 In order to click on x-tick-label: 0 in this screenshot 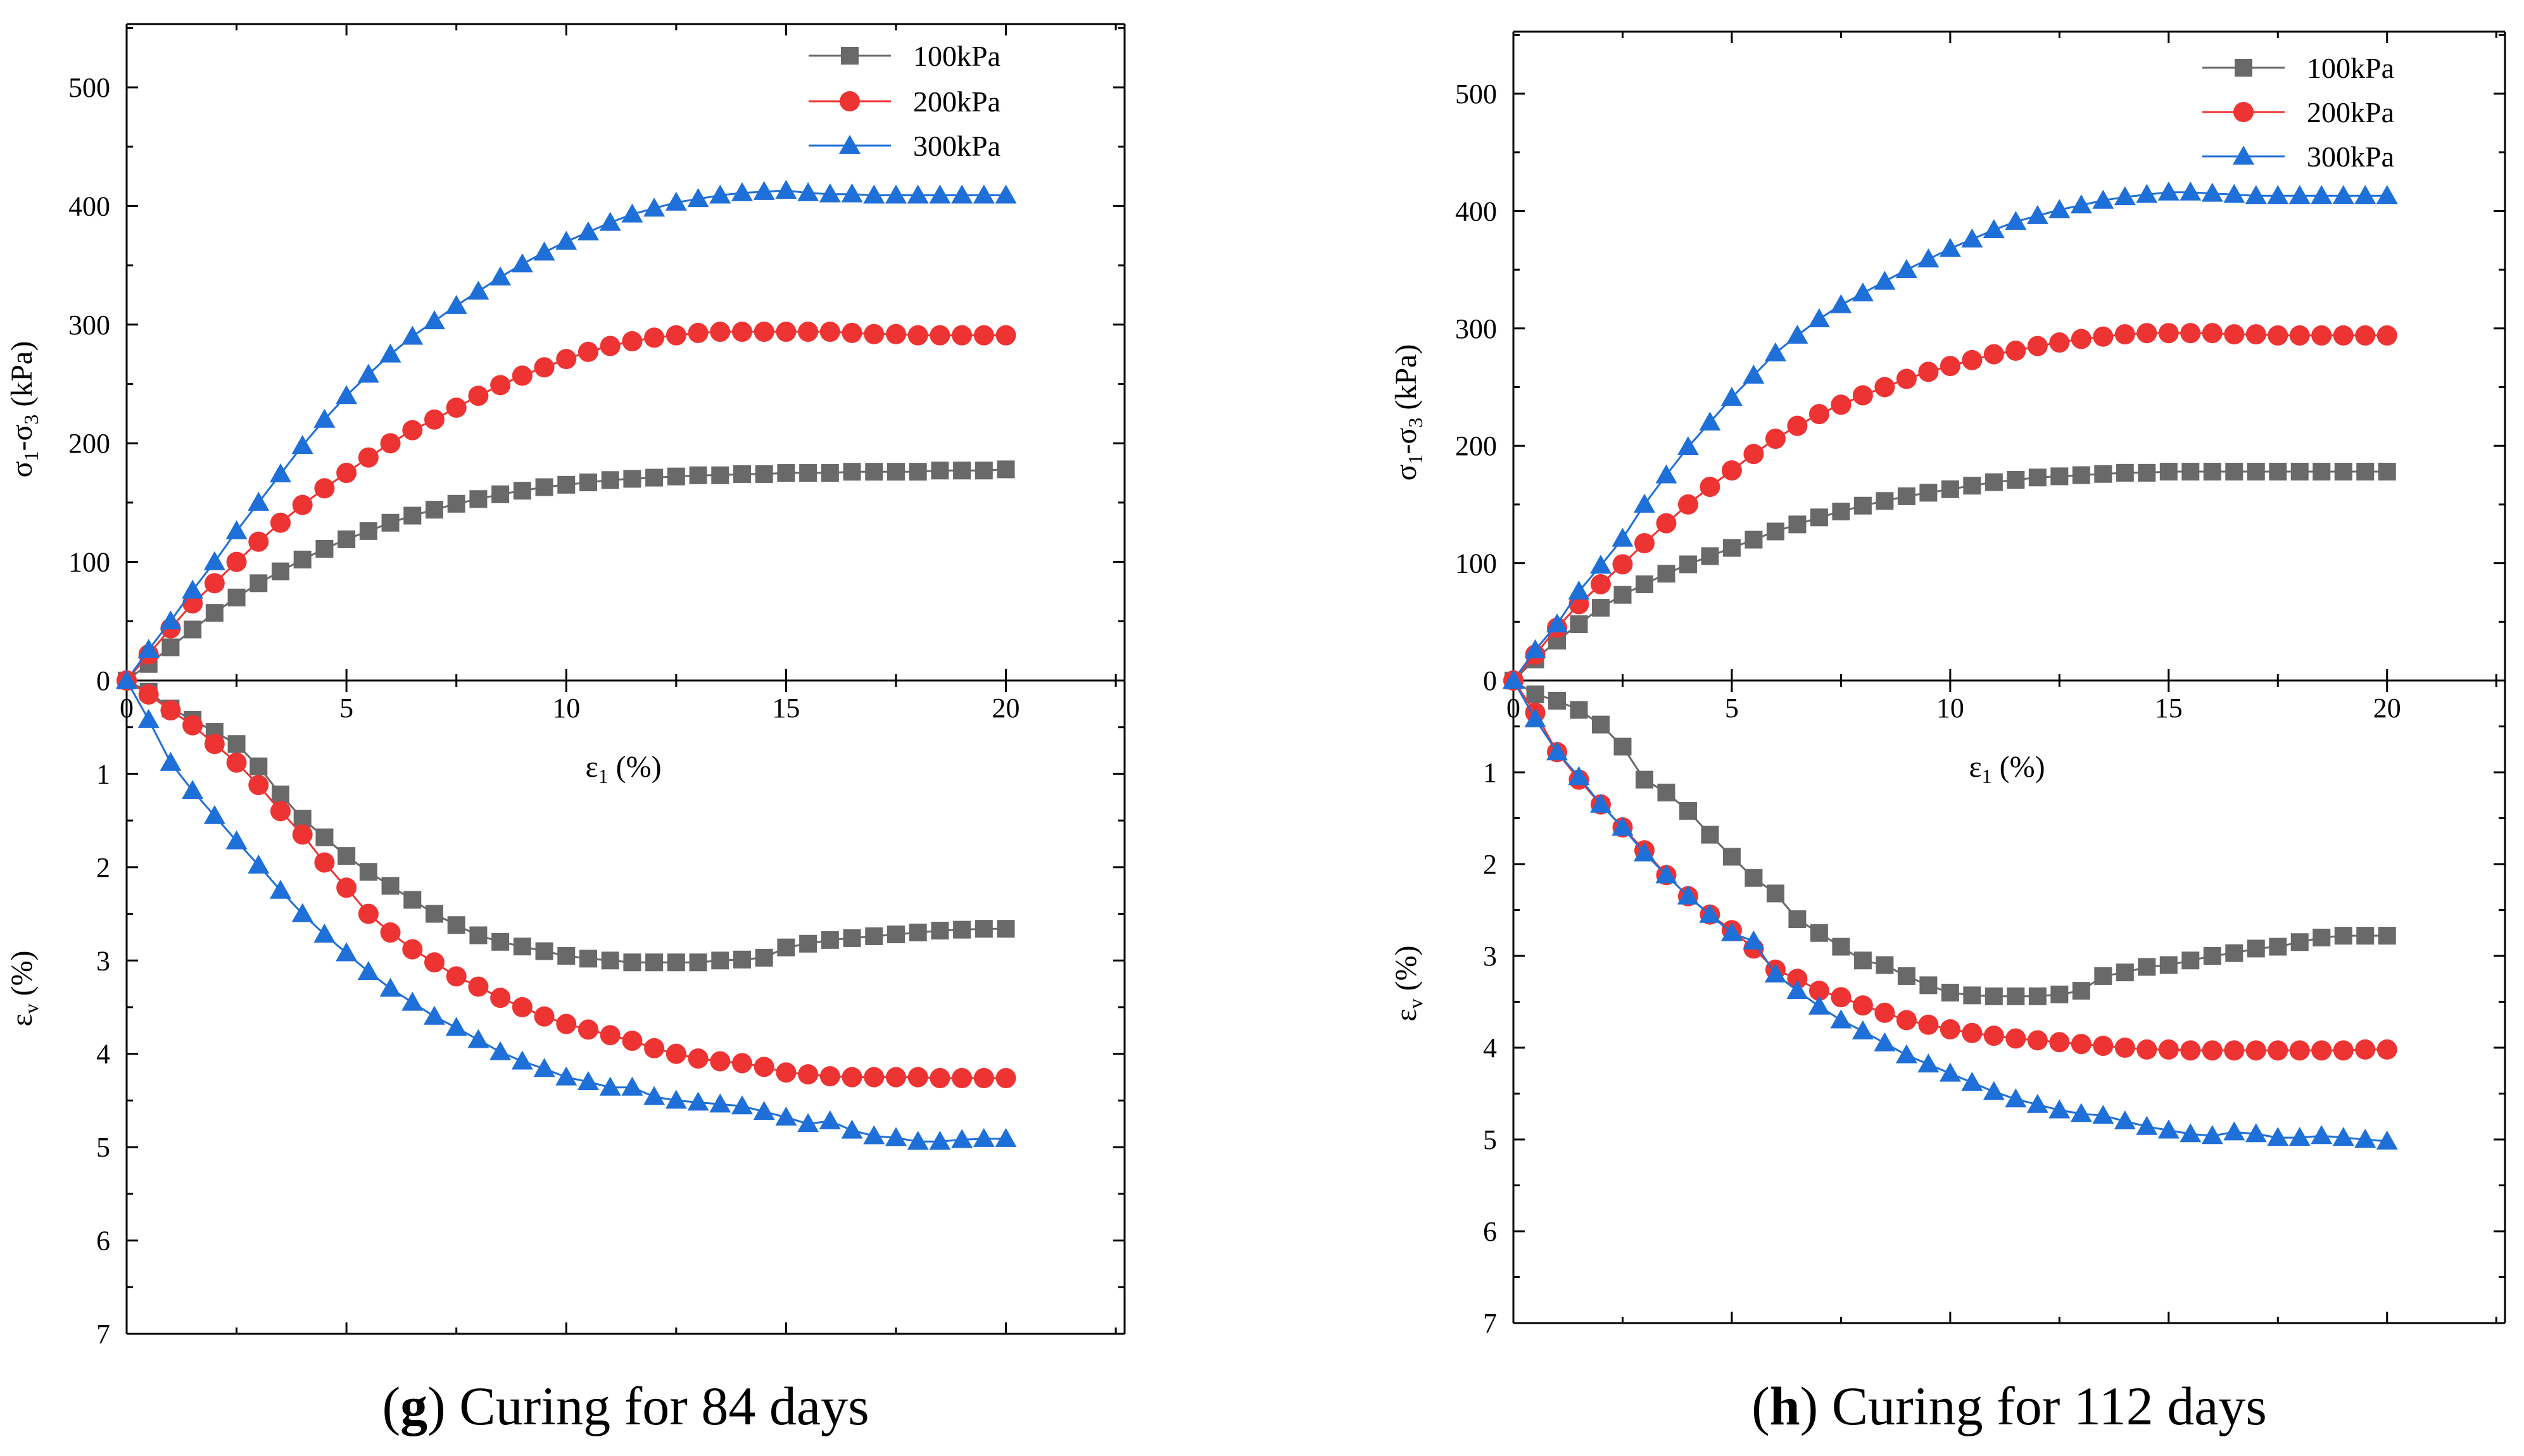, I will do `click(1513, 708)`.